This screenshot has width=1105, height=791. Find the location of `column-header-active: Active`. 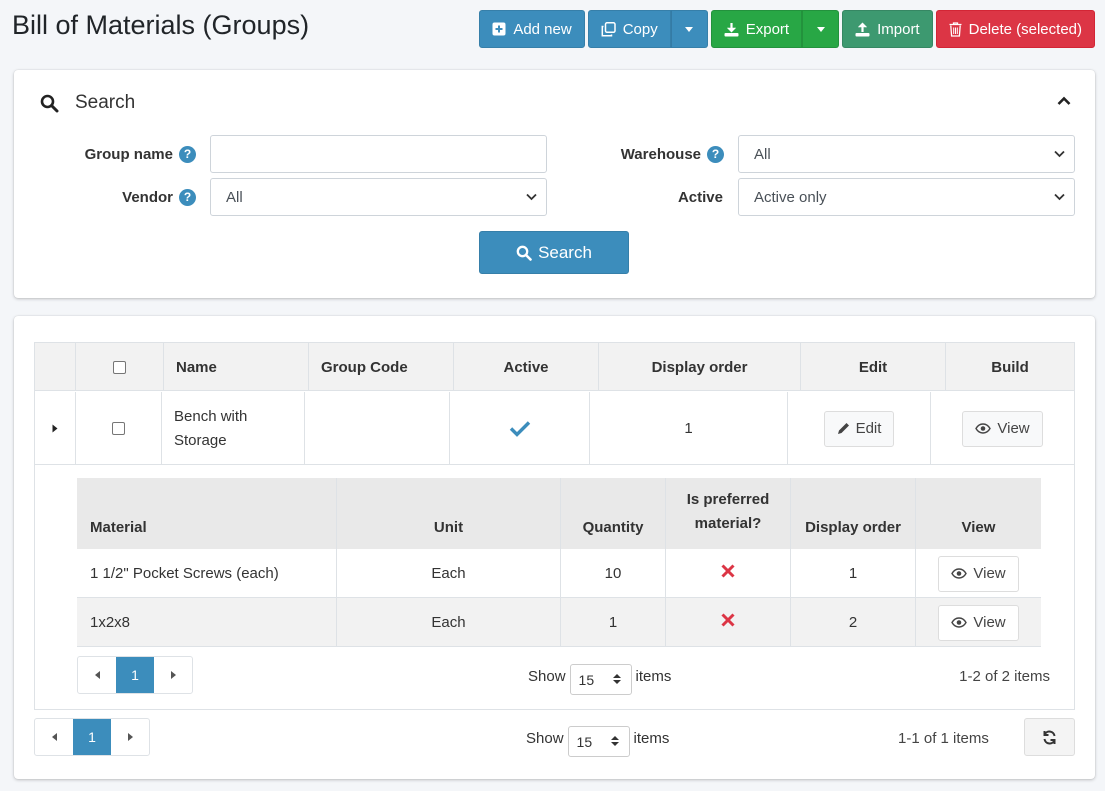

column-header-active: Active is located at coordinates (526, 367).